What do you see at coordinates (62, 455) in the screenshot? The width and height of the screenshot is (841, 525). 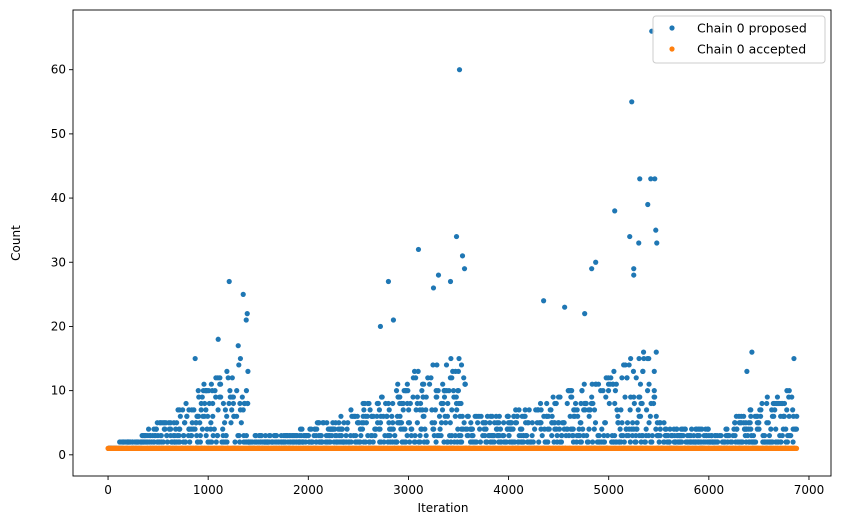 I see `y-tick-label: 0` at bounding box center [62, 455].